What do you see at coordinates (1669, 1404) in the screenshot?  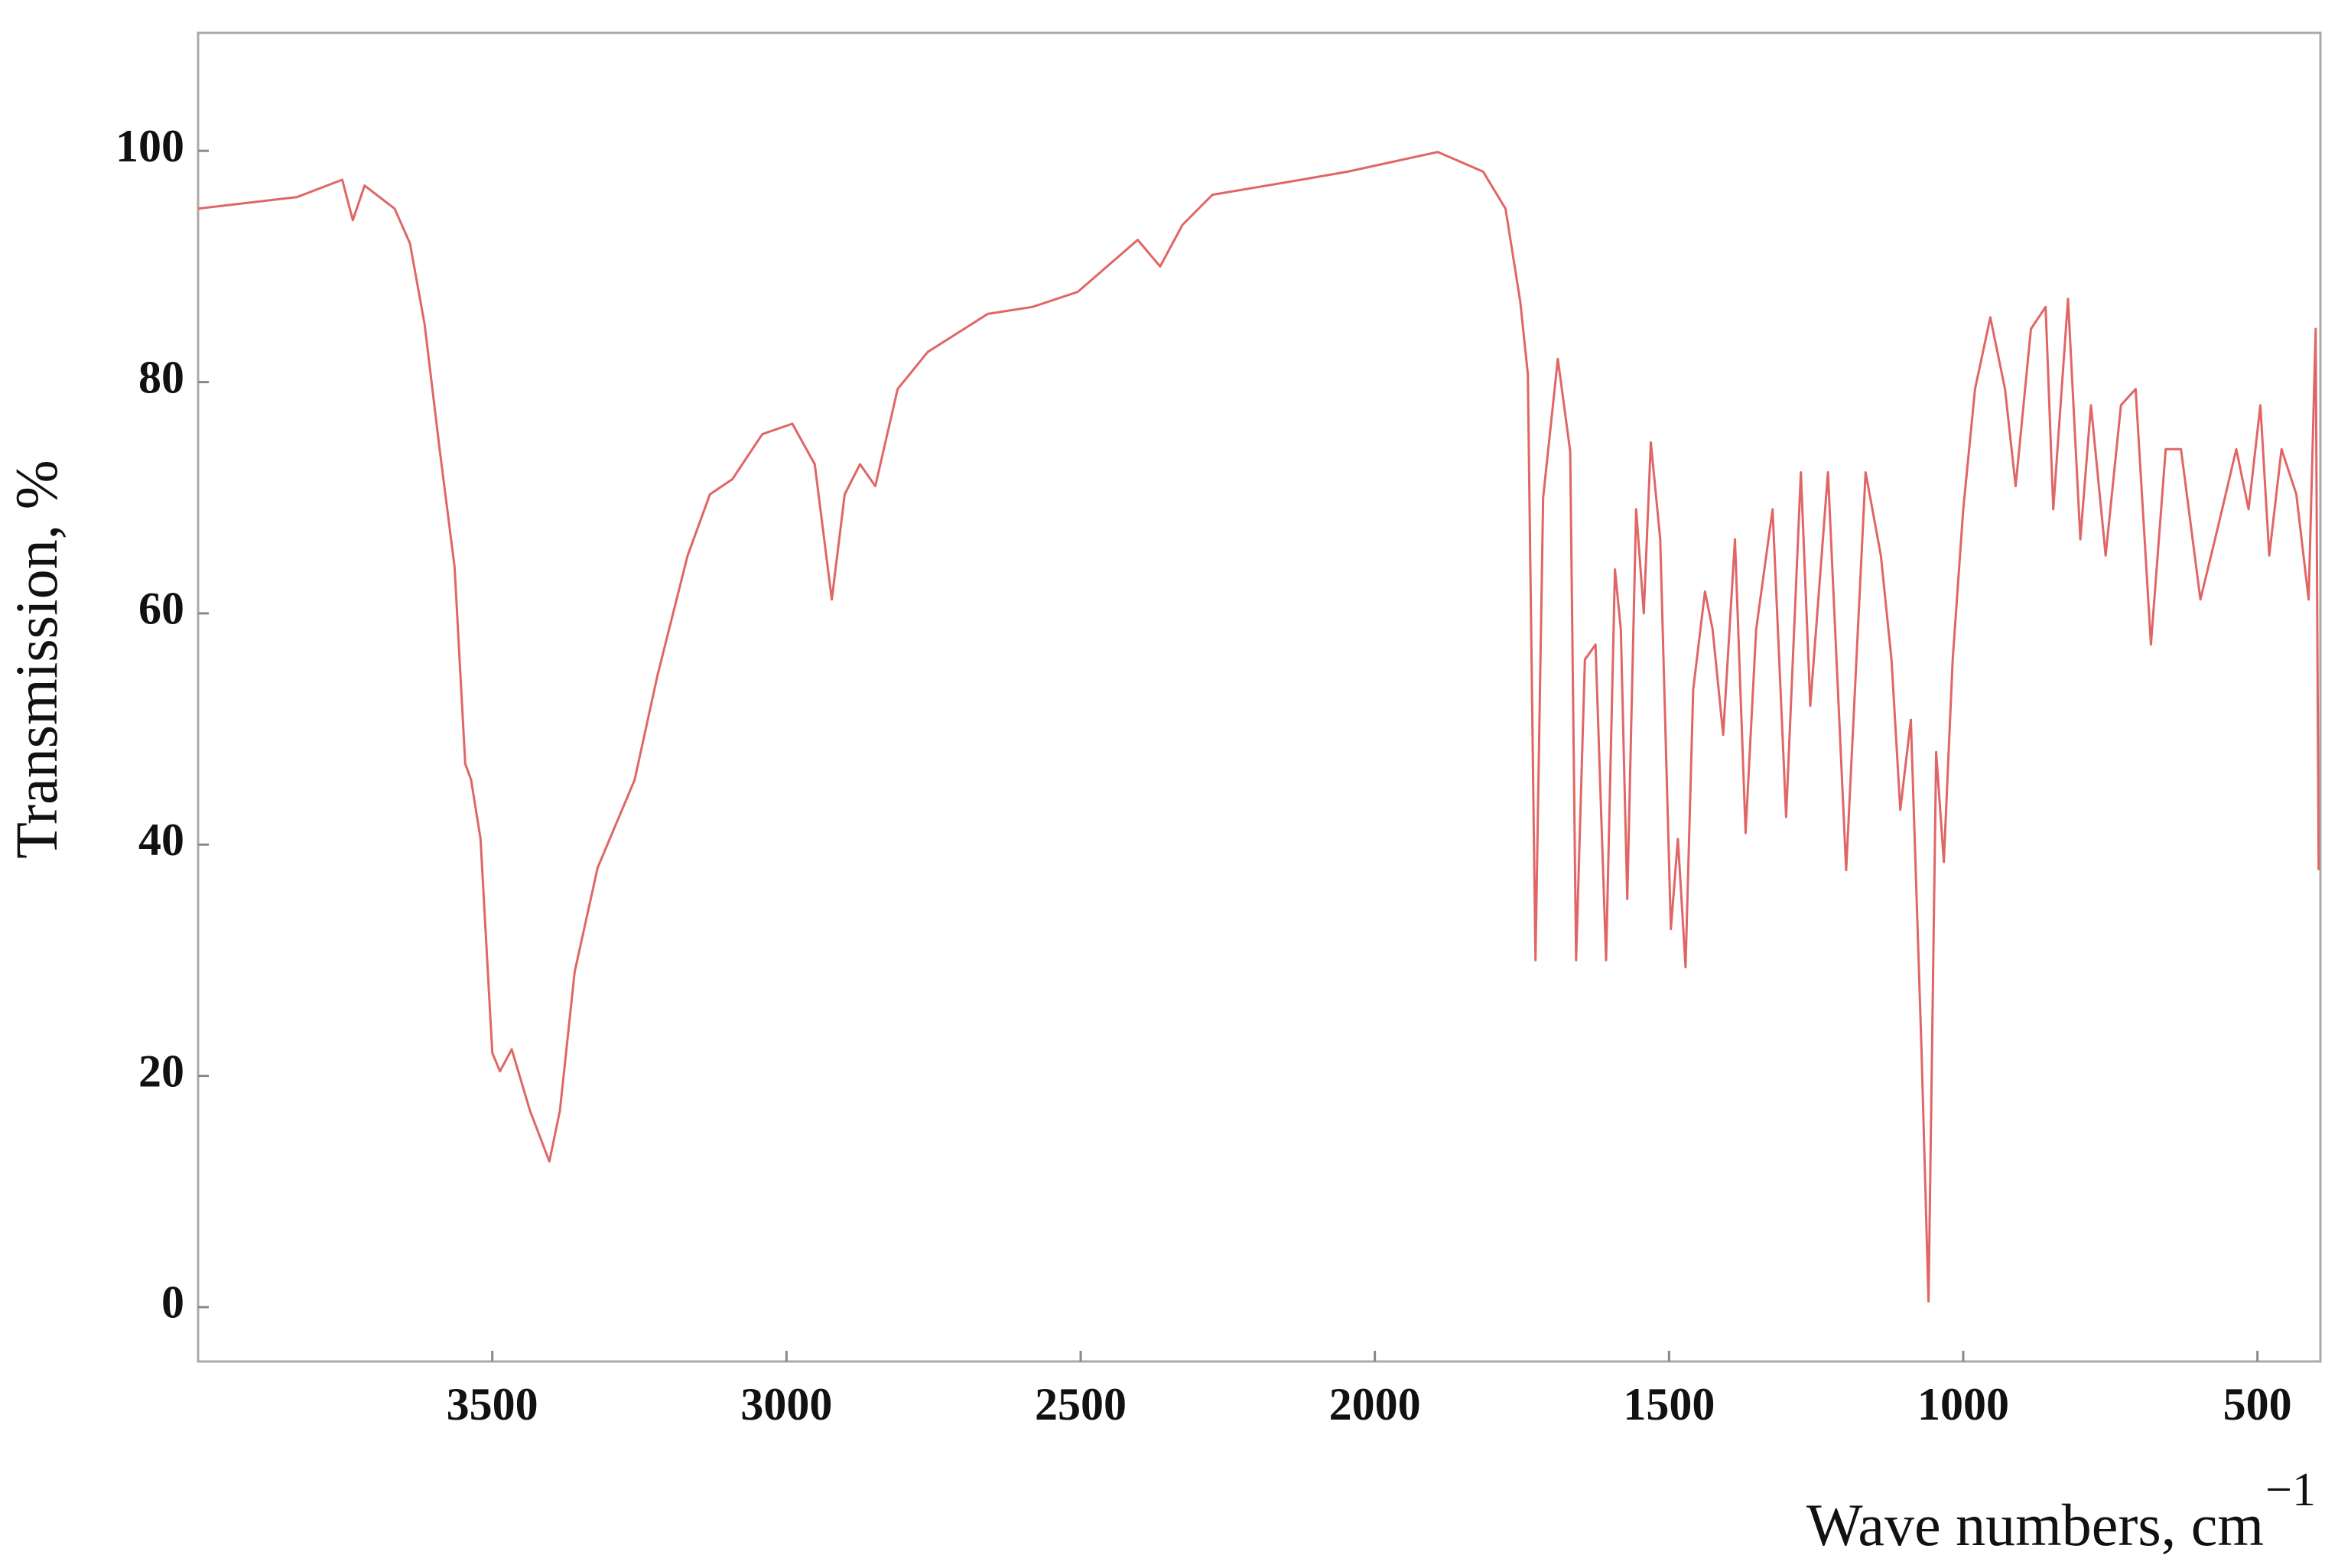 I see `x-tick-label: 1500` at bounding box center [1669, 1404].